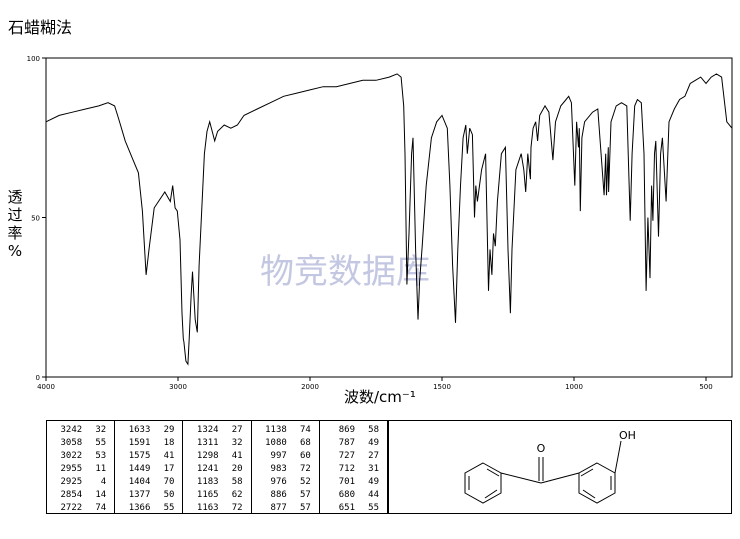 The height and width of the screenshot is (539, 740). Describe the element at coordinates (15, 251) in the screenshot. I see `y-axis-label-char: %` at that location.